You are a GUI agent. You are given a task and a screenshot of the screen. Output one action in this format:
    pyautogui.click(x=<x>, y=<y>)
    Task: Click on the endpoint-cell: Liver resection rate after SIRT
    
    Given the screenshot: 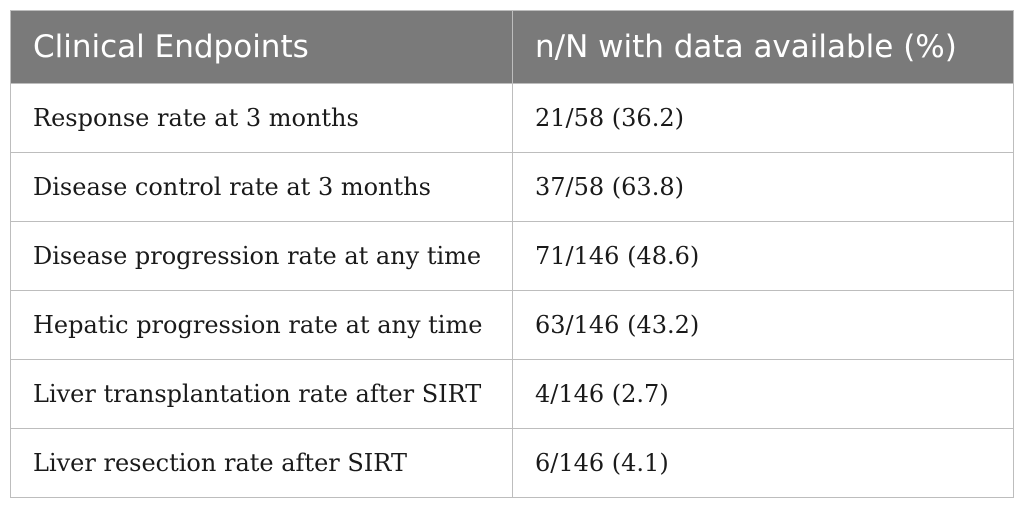 What is the action you would take?
    pyautogui.click(x=261, y=463)
    